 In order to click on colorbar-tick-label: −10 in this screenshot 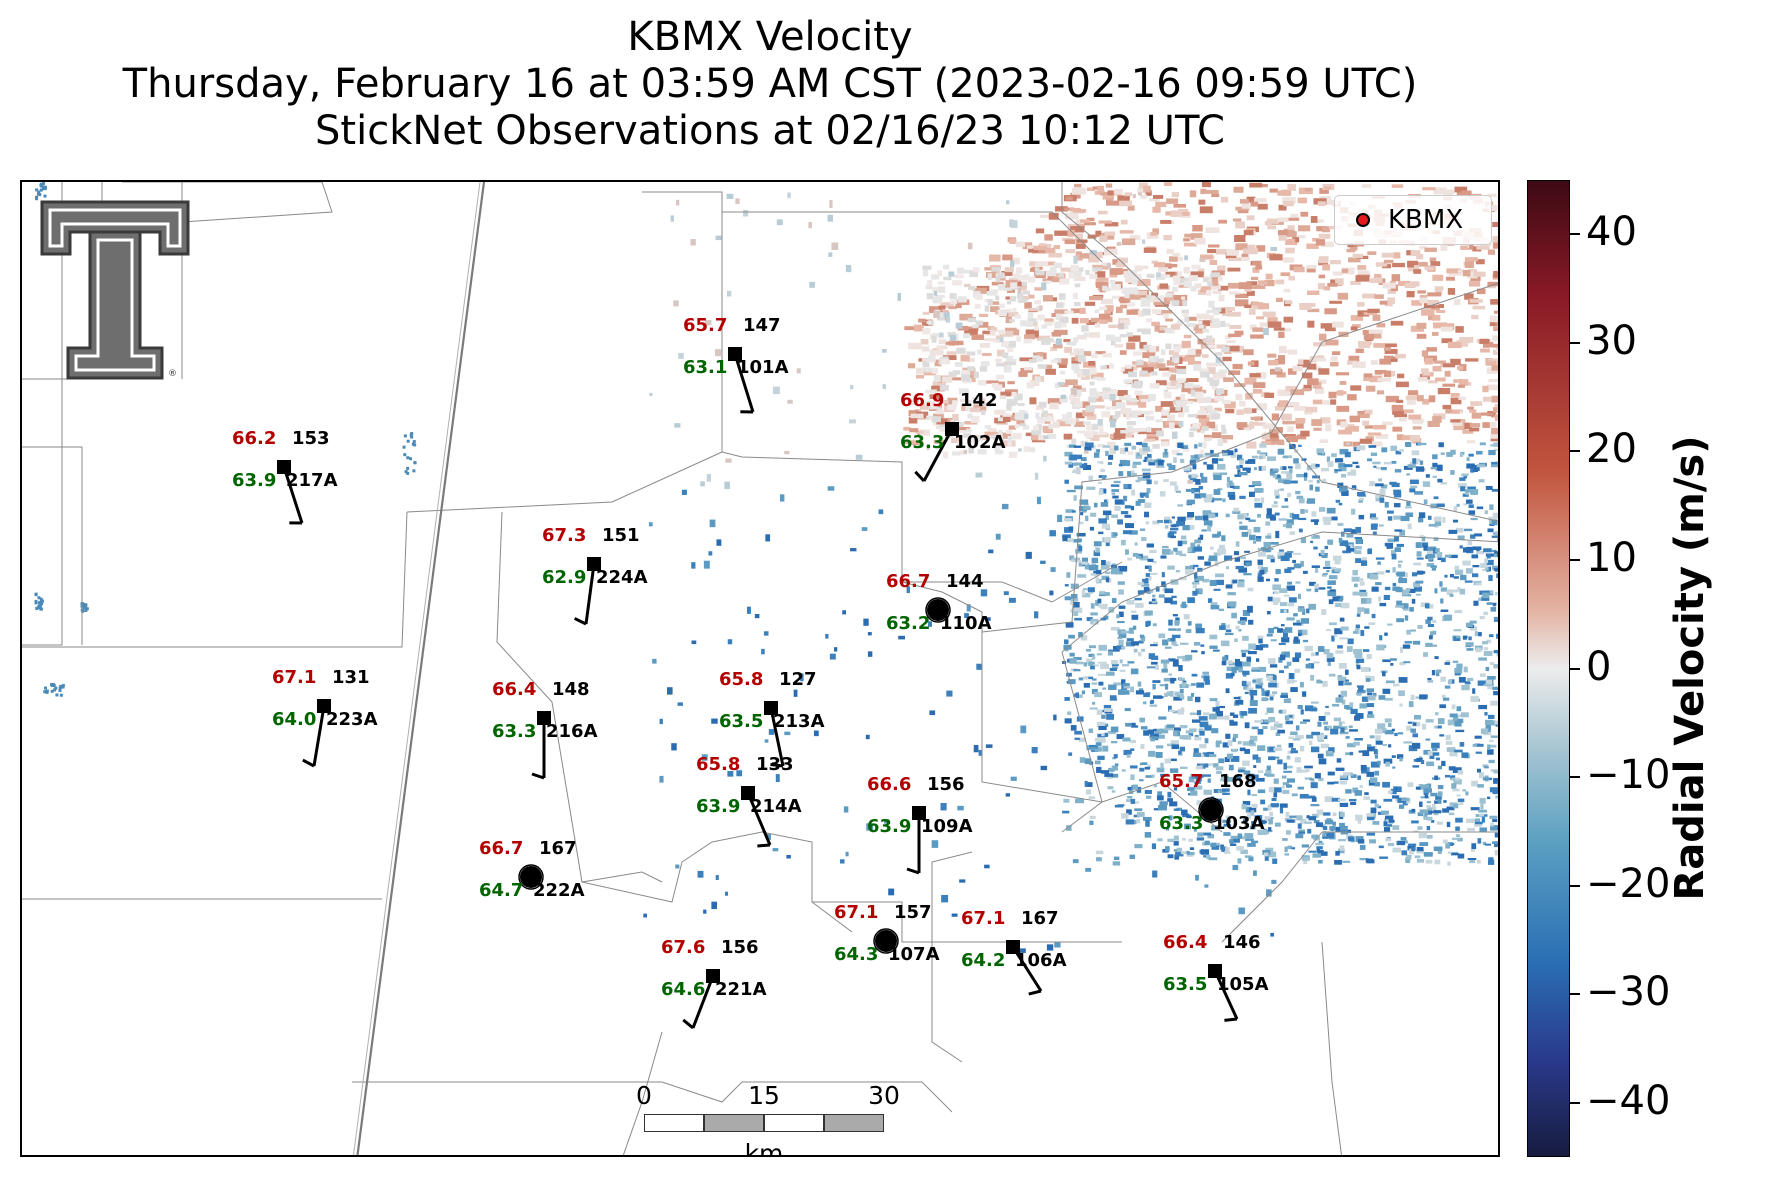, I will do `click(1628, 775)`.